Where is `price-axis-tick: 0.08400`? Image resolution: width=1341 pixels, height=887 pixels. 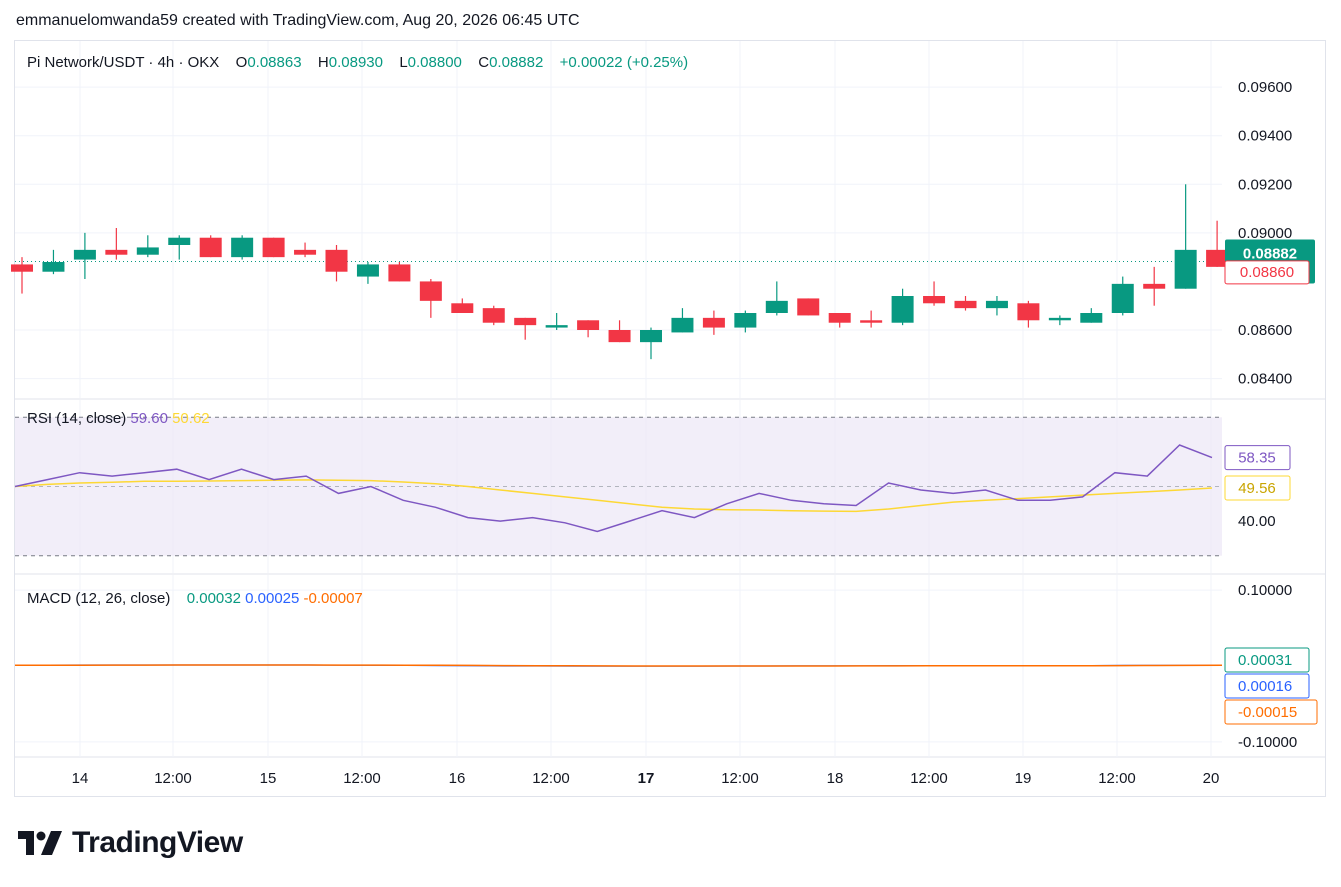 price-axis-tick: 0.08400 is located at coordinates (1265, 379).